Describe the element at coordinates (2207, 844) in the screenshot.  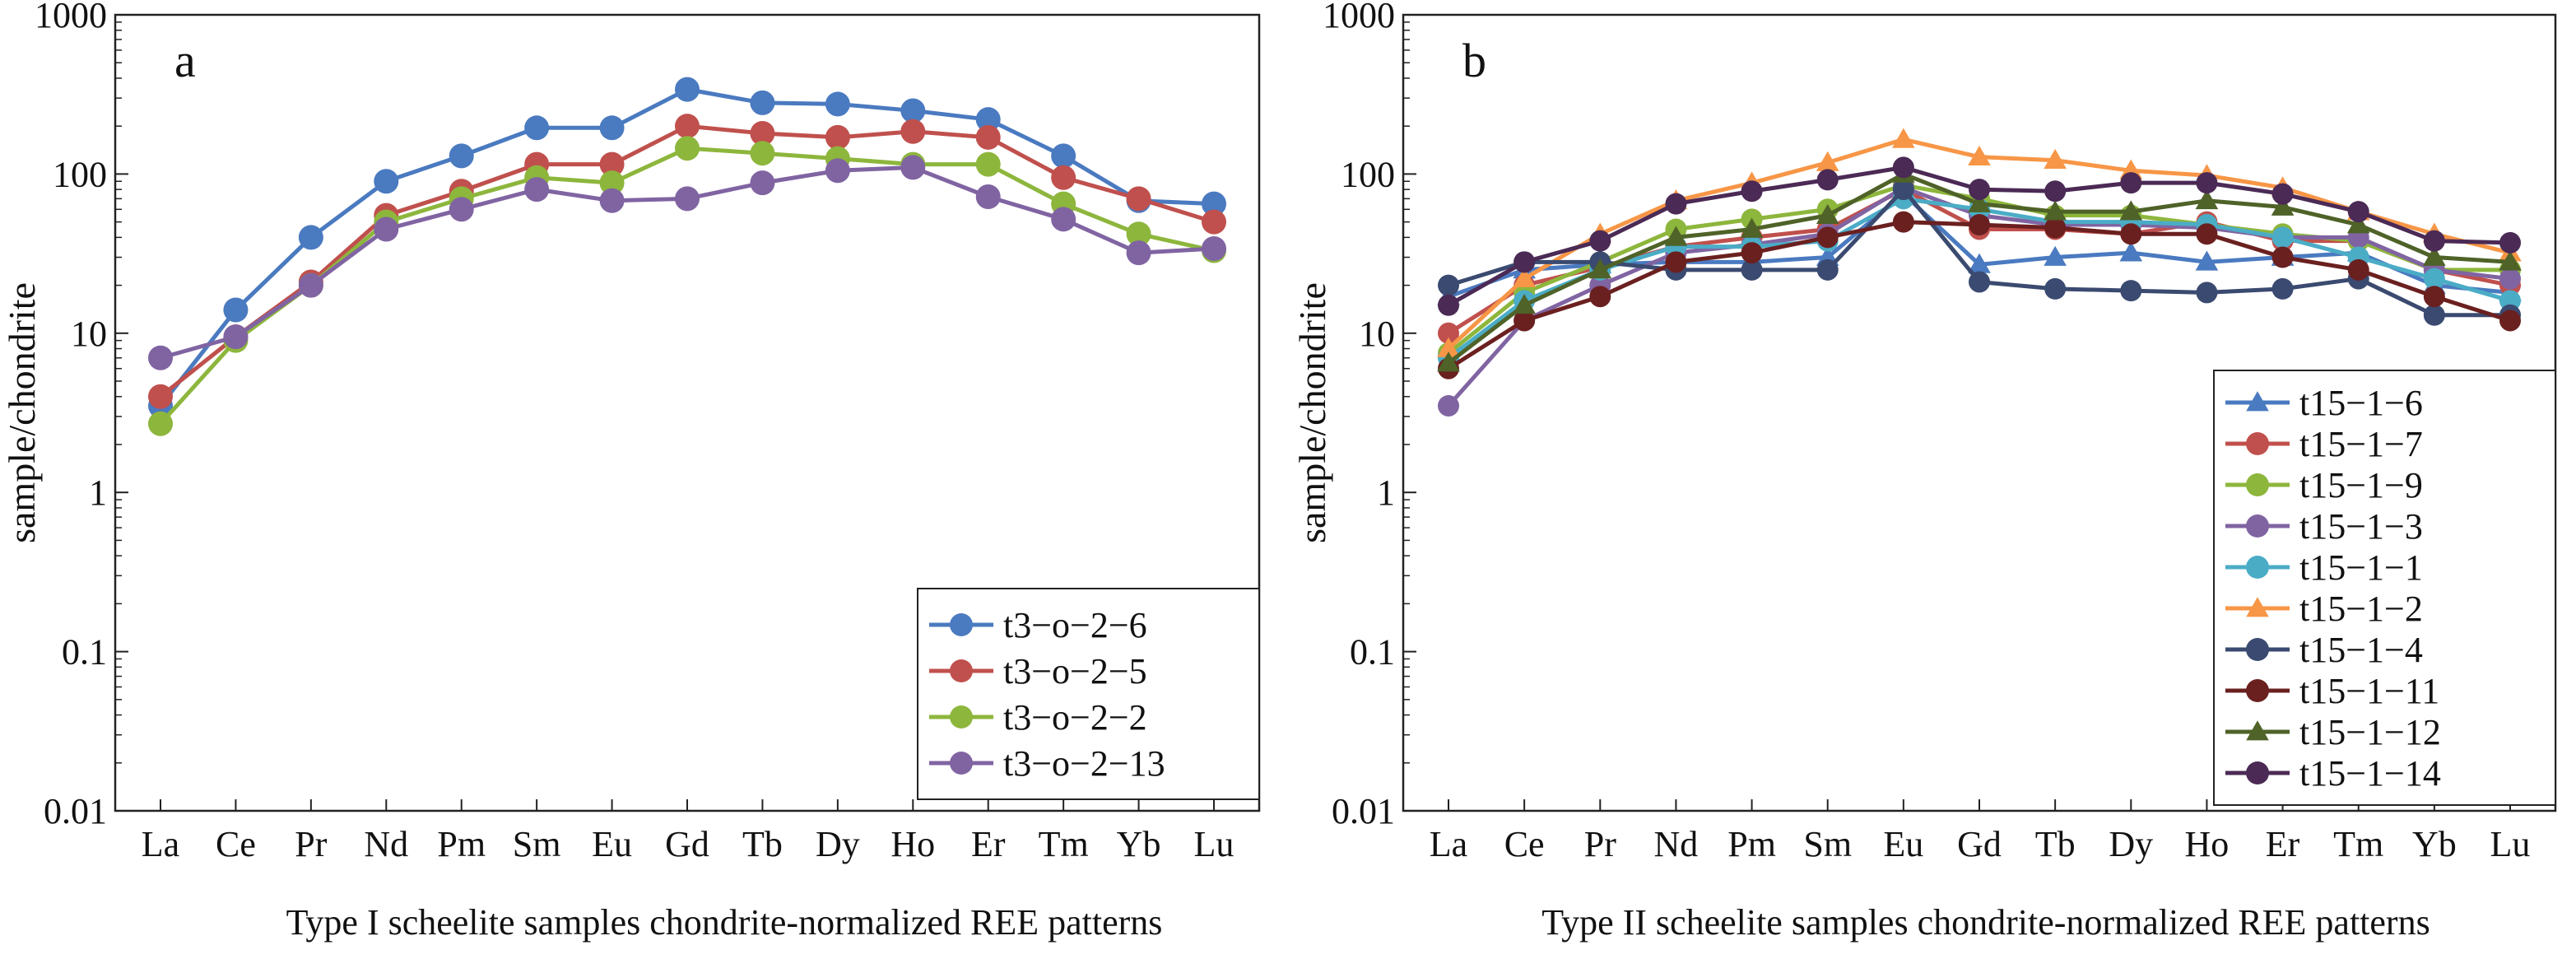
I see `x-tick-label: Ho` at that location.